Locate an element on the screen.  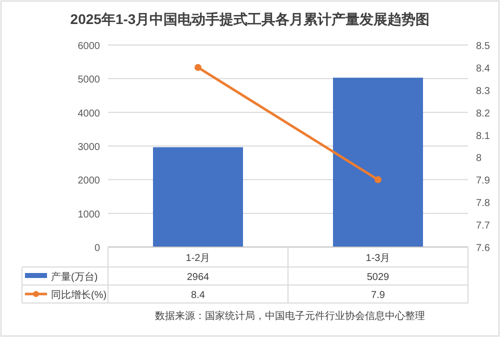
data-label: 8.4 is located at coordinates (198, 295).